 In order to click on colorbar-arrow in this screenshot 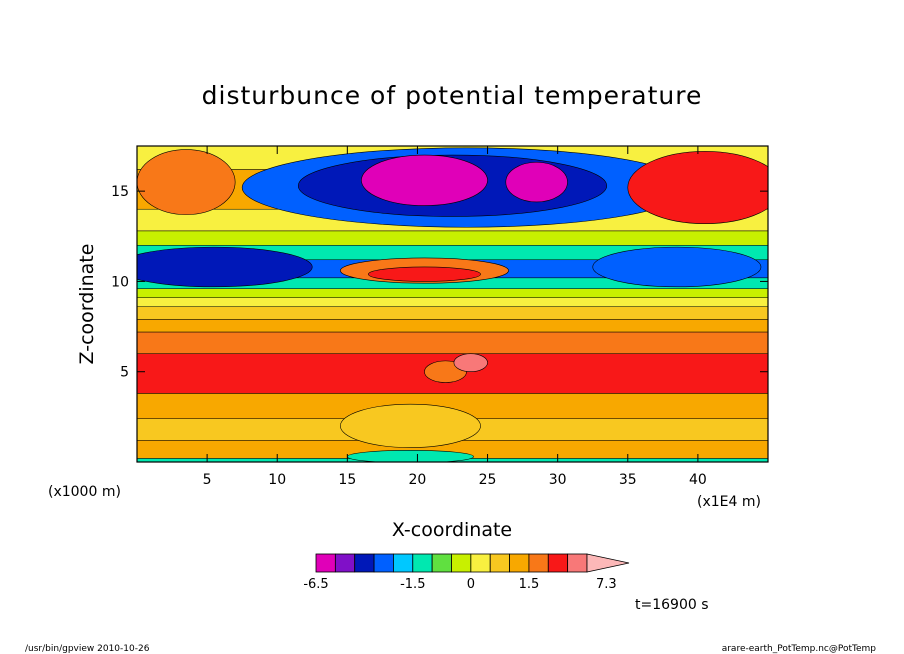, I will do `click(608, 563)`.